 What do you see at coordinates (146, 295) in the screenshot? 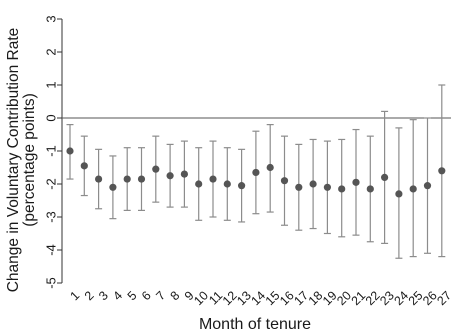
I see `x-tick-label: 6` at bounding box center [146, 295].